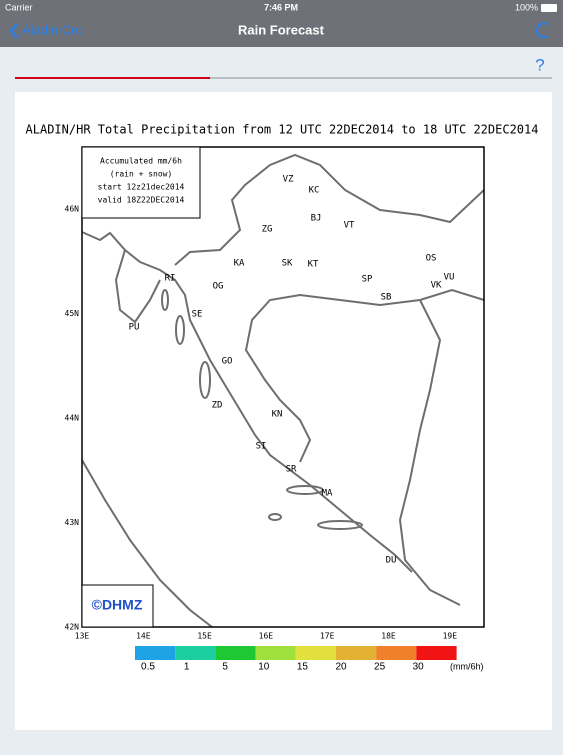  I want to click on lon-label: 16E, so click(266, 636).